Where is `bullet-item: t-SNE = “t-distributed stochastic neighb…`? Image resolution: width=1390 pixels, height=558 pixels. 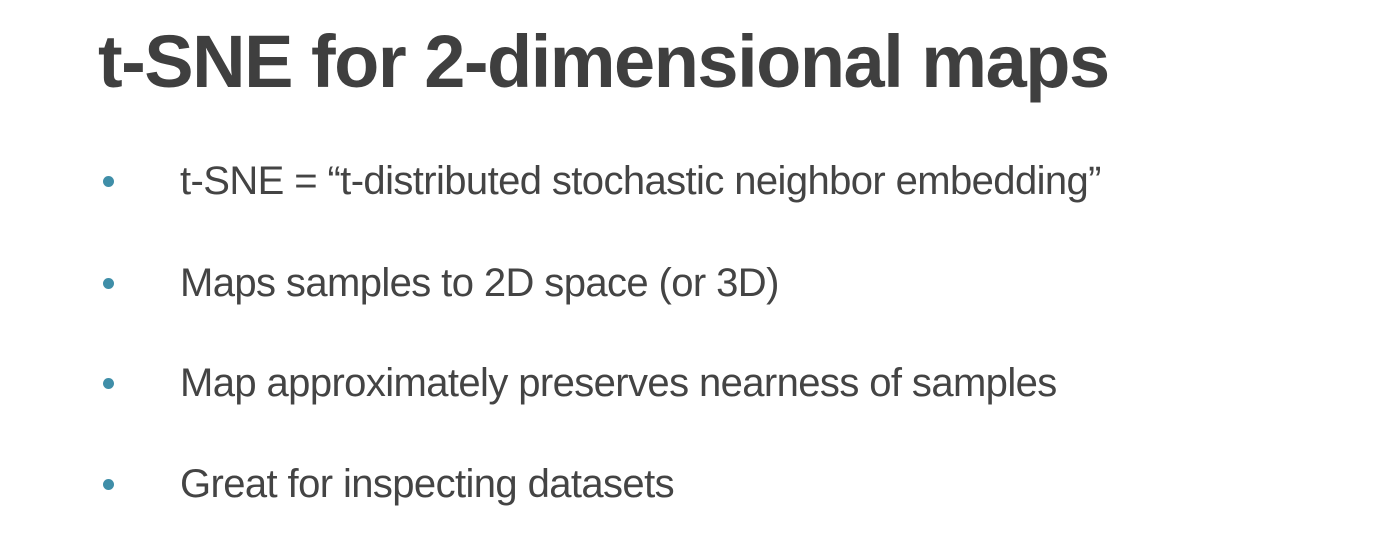
bullet-item: t-SNE = “t-distributed stochastic neighb… is located at coordinates (690, 181).